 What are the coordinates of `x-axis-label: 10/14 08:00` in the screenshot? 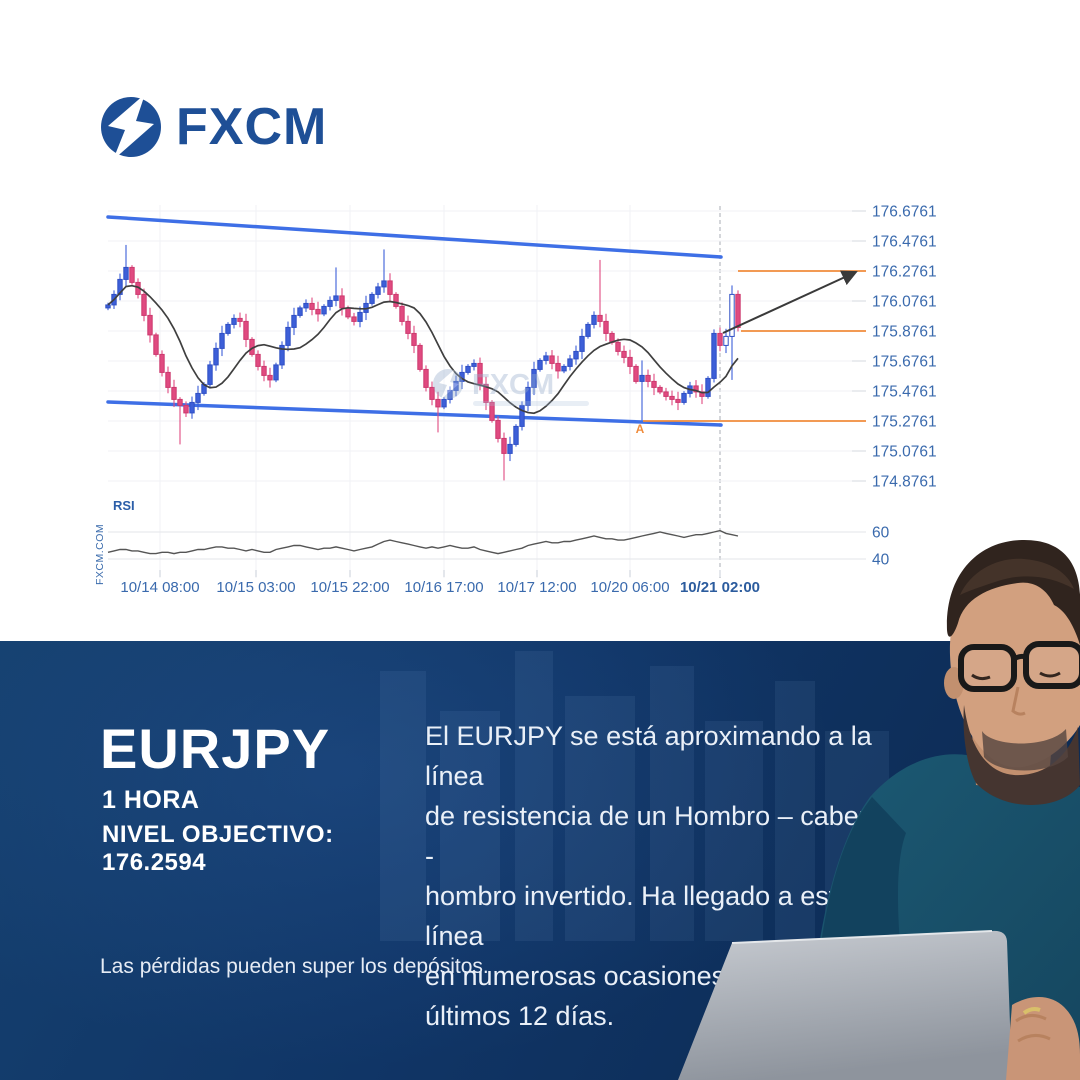 It's located at (159, 587).